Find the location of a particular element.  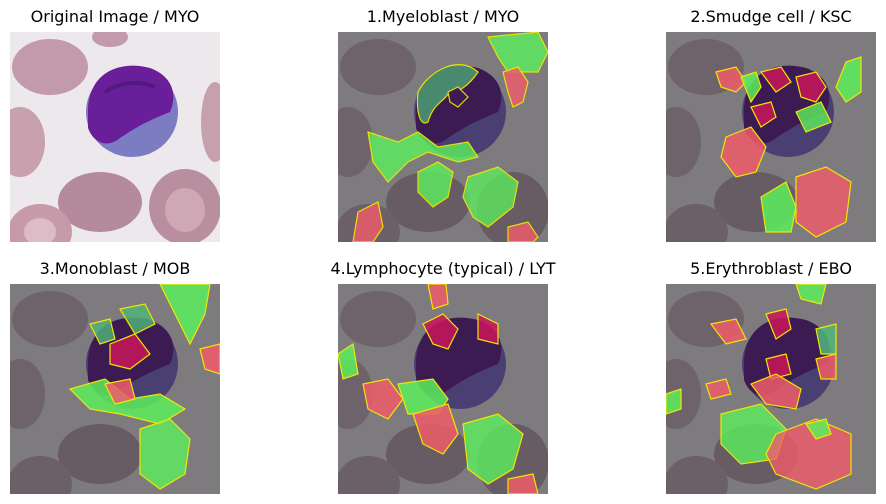

panel-title: 3.Monoblast / MOB is located at coordinates (115, 268).